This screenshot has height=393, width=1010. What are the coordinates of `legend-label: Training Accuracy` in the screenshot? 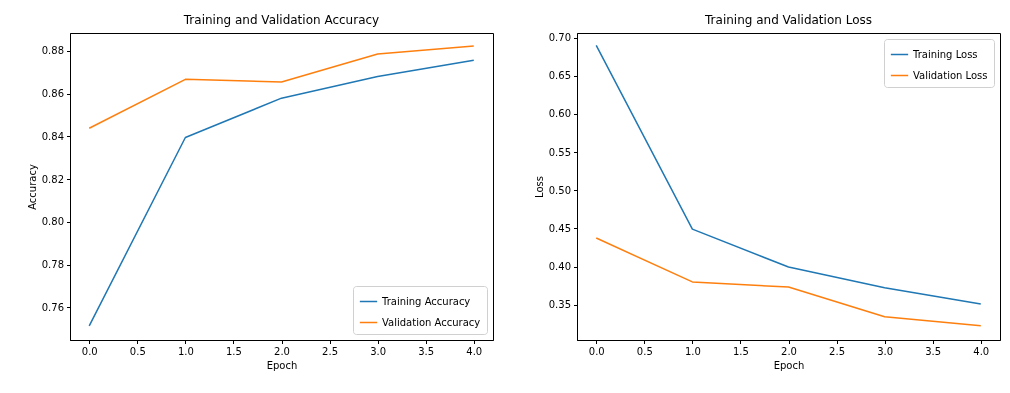 It's located at (426, 301).